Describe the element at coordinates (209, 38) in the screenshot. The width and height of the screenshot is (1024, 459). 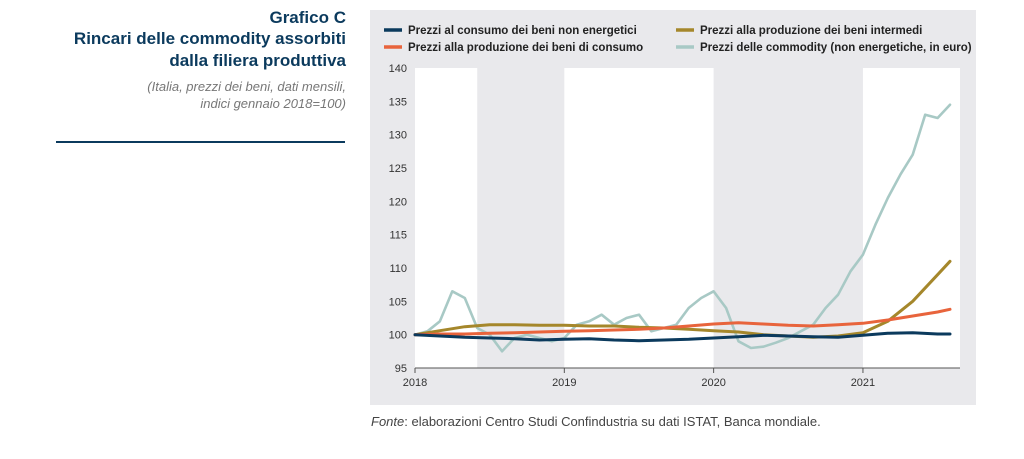
I see `chart-title-line1: Rincari delle commodity assorbiti` at that location.